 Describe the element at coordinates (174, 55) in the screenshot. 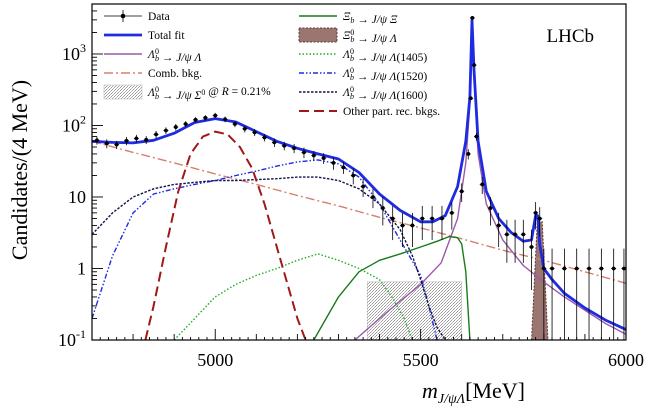

I see `legend-label: Λ0 b → J/ψ Λ` at that location.